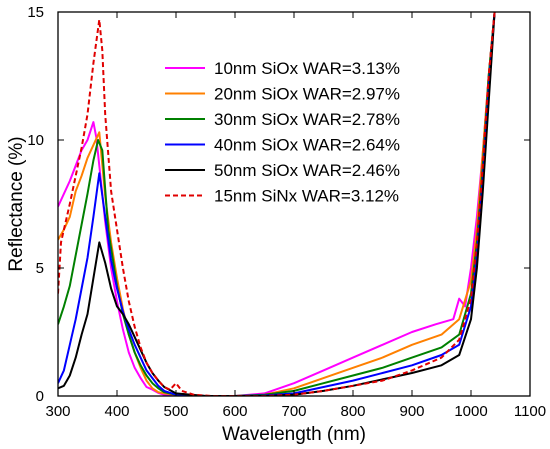 This screenshot has height=449, width=550. Describe the element at coordinates (307, 170) in the screenshot. I see `legend-label-5: 50nm SiOx WAR=2.46%` at that location.